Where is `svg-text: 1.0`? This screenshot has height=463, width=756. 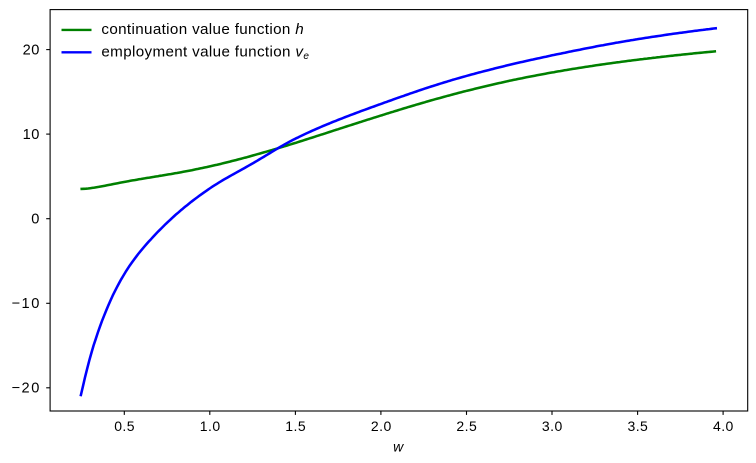 svg-text: 1.0 is located at coordinates (210, 426).